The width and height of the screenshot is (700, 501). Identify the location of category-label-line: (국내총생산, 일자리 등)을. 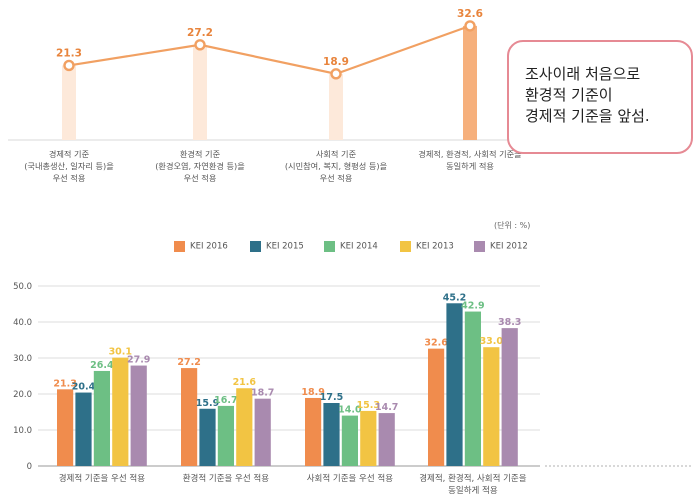
(69, 166).